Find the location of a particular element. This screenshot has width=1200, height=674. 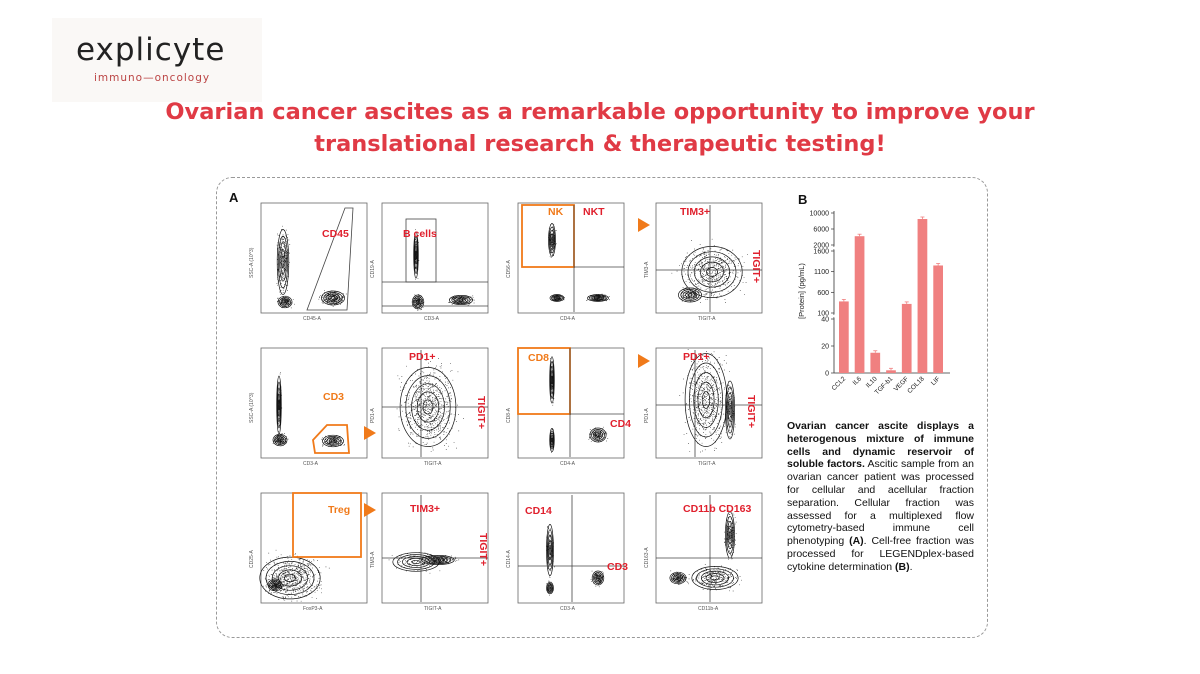

y-tick-label: 20 is located at coordinates (825, 347).